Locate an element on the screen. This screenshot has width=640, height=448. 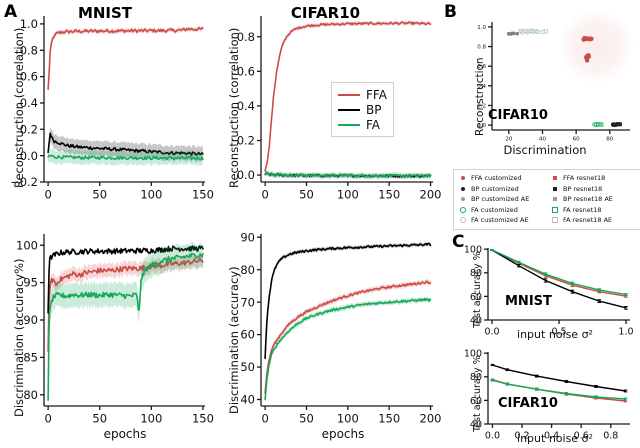
plot-area-cifar10-reconstruction: 0 50 100 150 200 0.0 0.2 0.4 0.6 0.8 is located at coordinates (339, 109).